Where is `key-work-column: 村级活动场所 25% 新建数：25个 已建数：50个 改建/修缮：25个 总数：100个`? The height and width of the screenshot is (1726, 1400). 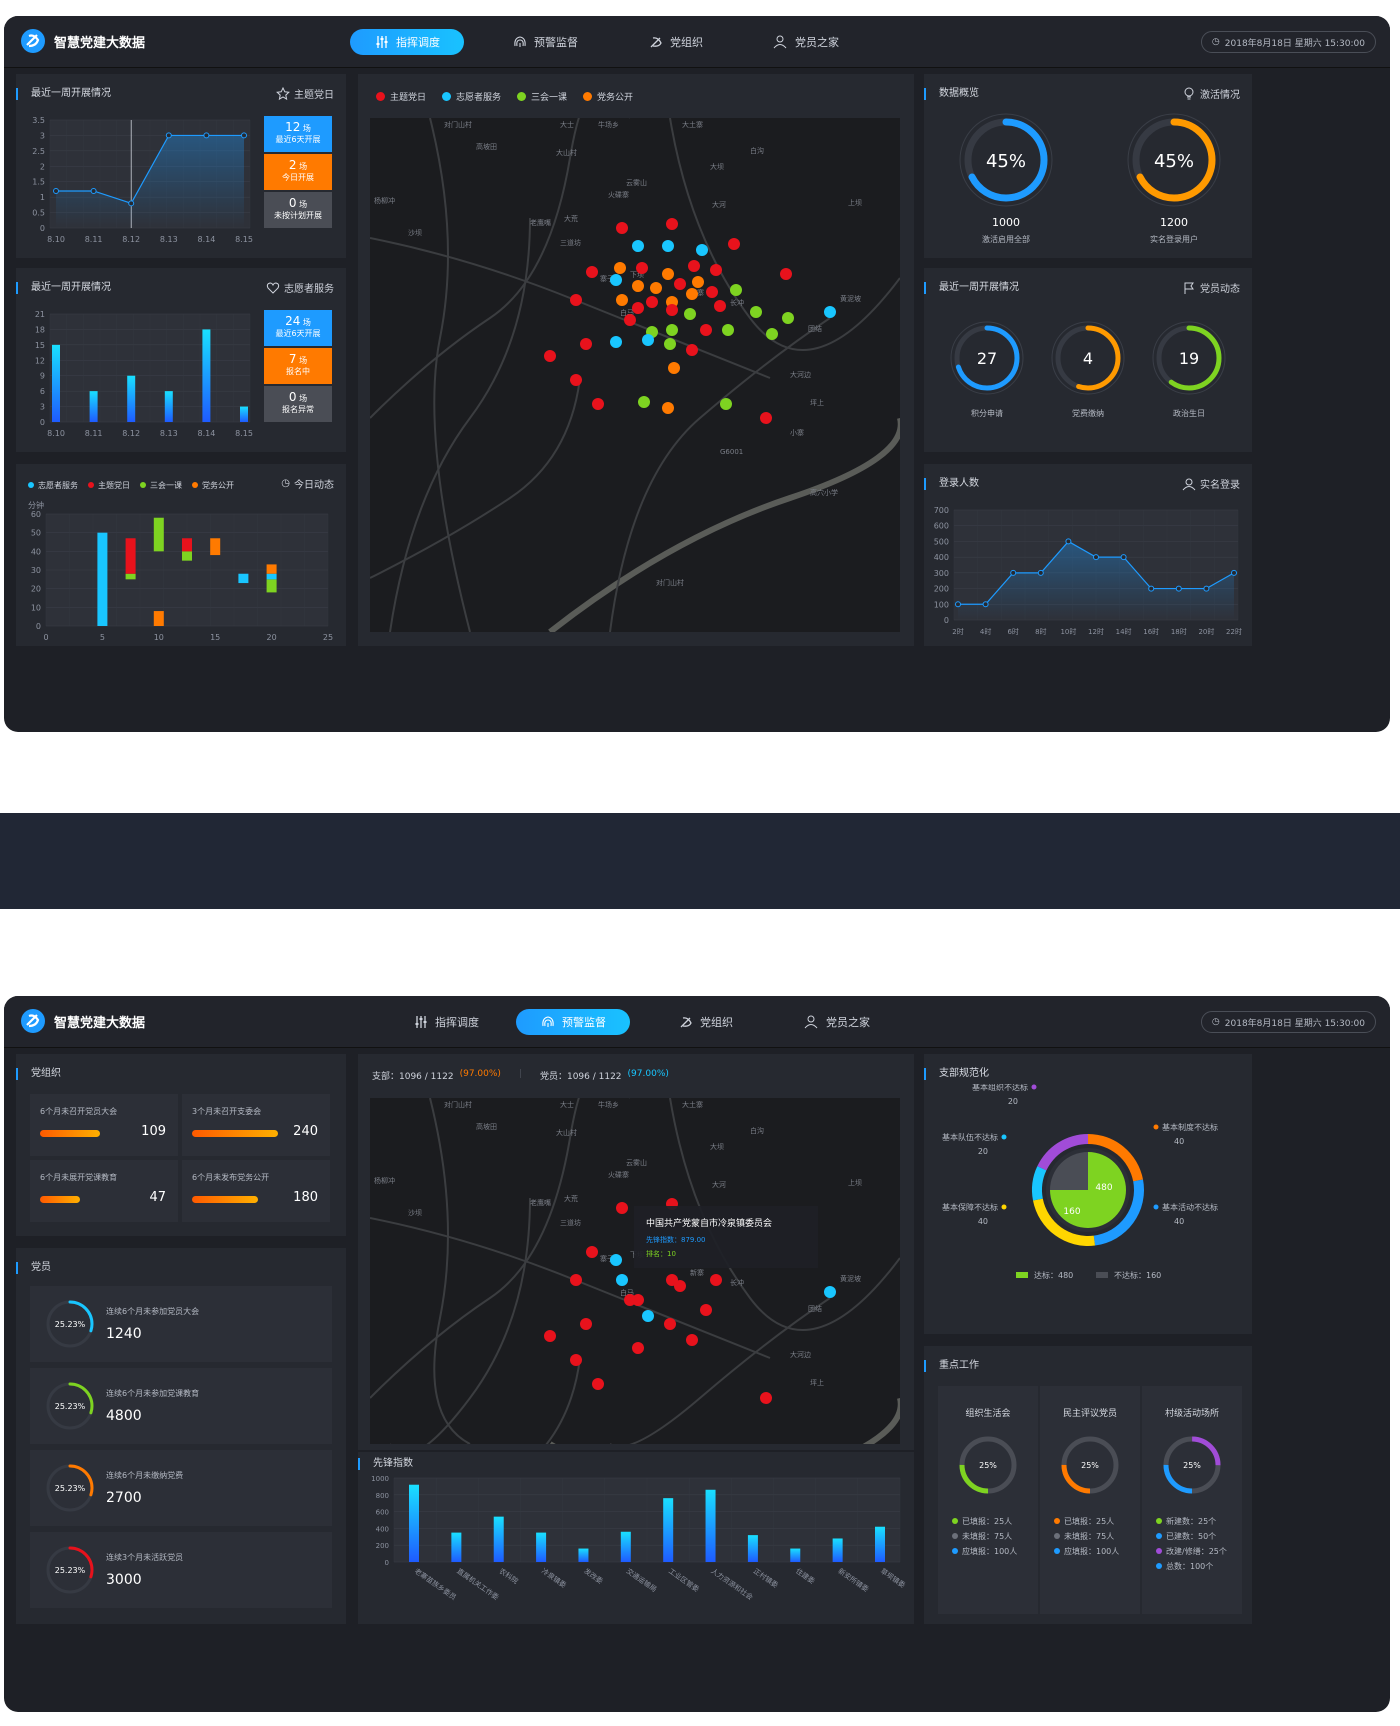 key-work-column: 村级活动场所 25% 新建数：25个 已建数：50个 改建/修缮：25个 总数：100个 is located at coordinates (1192, 1500).